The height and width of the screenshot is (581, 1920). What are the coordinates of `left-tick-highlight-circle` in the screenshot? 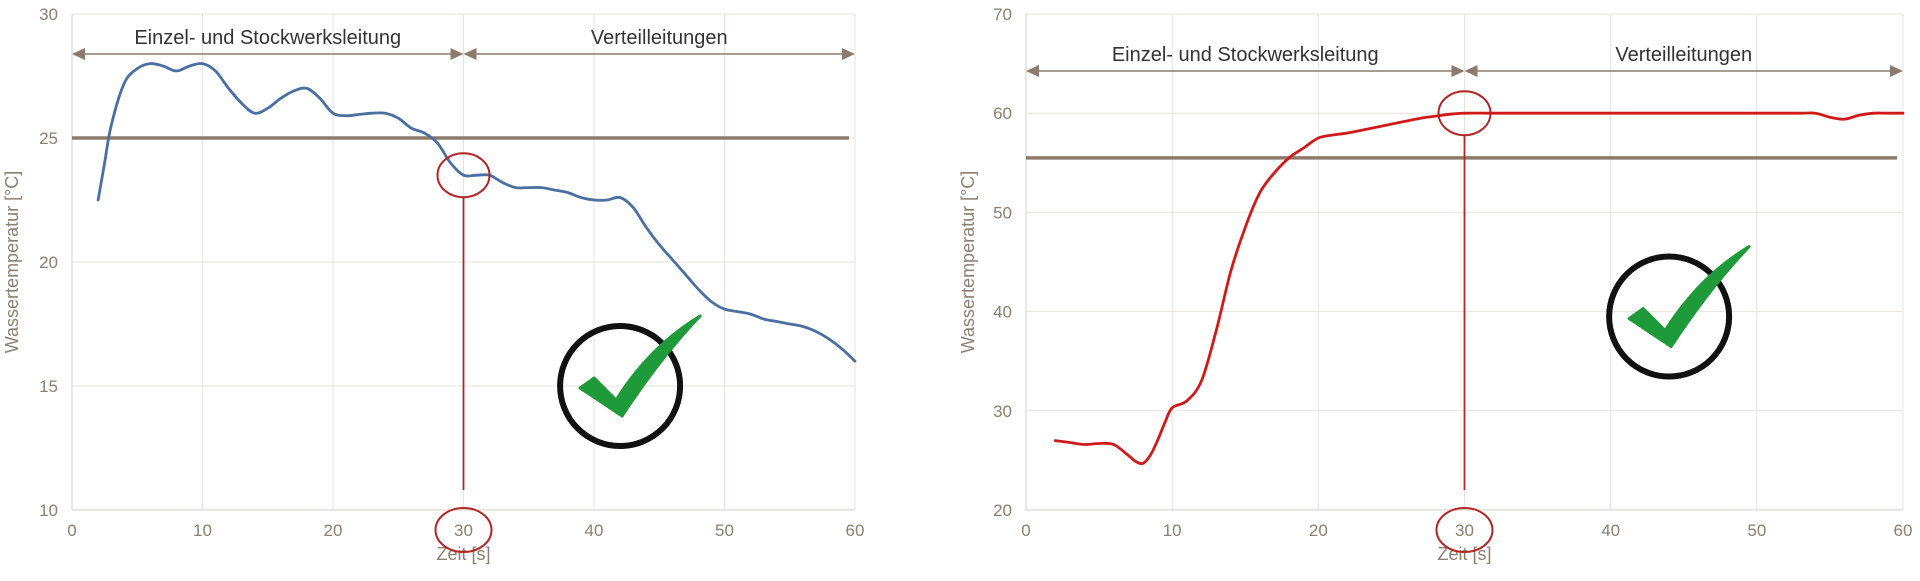 It's located at (463, 530).